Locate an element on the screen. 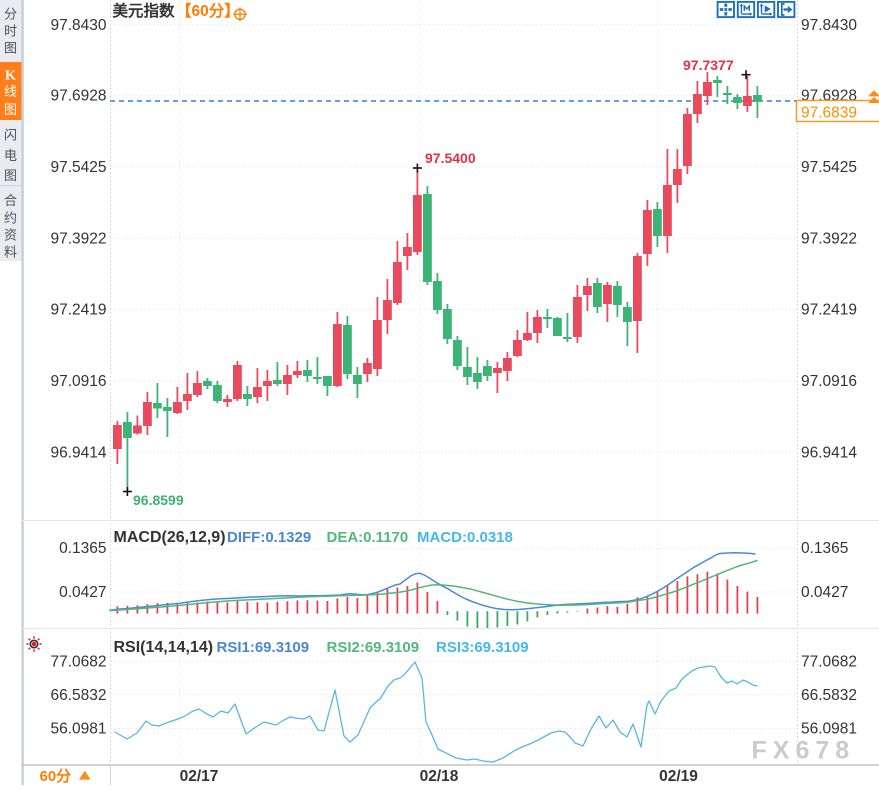 This screenshot has width=879, height=790. svg-text: 60分 is located at coordinates (56, 776).